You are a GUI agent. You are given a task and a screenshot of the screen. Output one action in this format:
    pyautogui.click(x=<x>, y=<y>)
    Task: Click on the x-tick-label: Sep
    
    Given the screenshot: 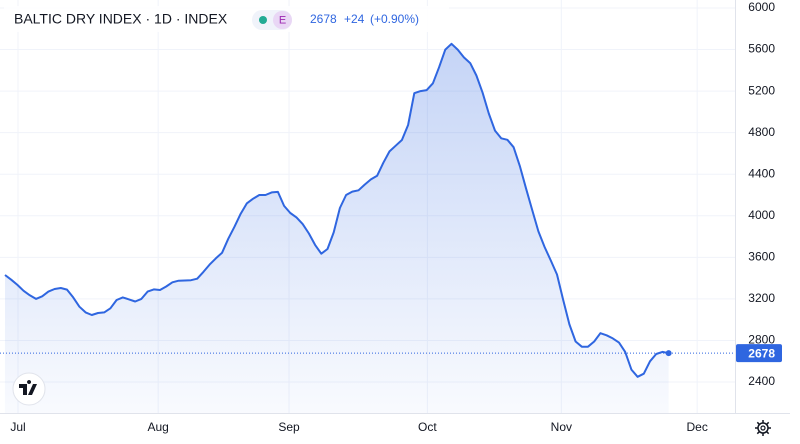 What is the action you would take?
    pyautogui.click(x=289, y=427)
    